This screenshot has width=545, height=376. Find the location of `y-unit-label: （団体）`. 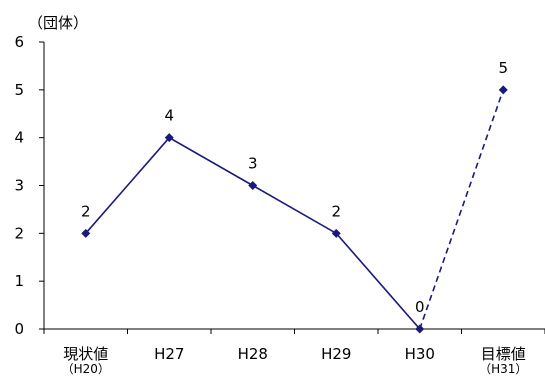

y-unit-label: （団体） is located at coordinates (58, 23).